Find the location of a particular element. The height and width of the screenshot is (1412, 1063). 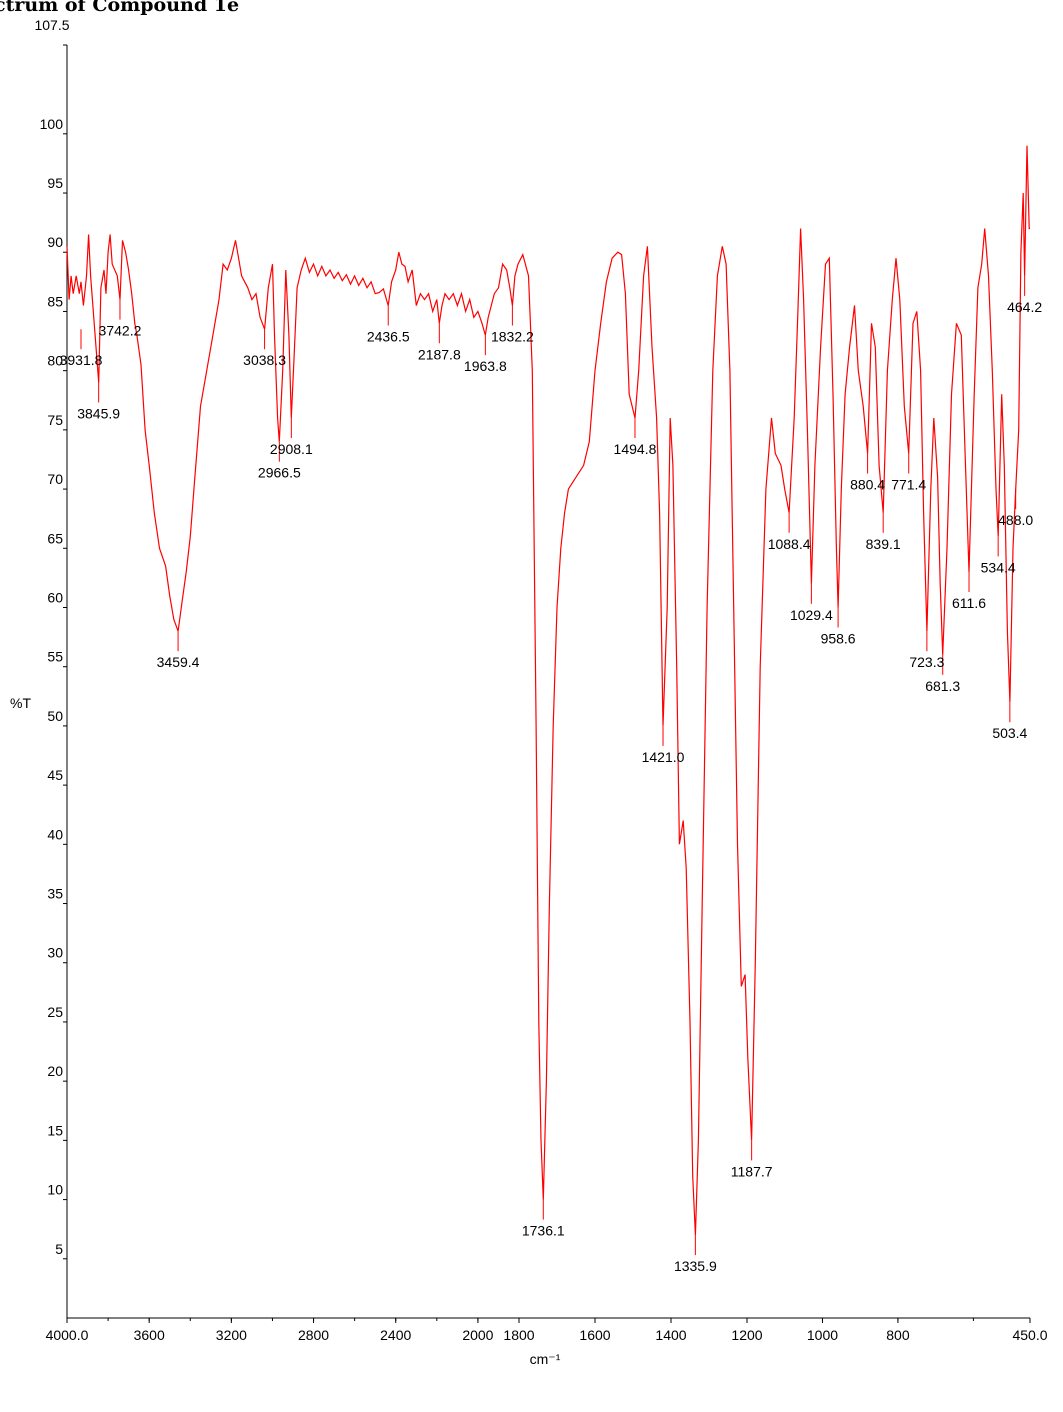

x-tick-label: 1800 is located at coordinates (518, 1335).